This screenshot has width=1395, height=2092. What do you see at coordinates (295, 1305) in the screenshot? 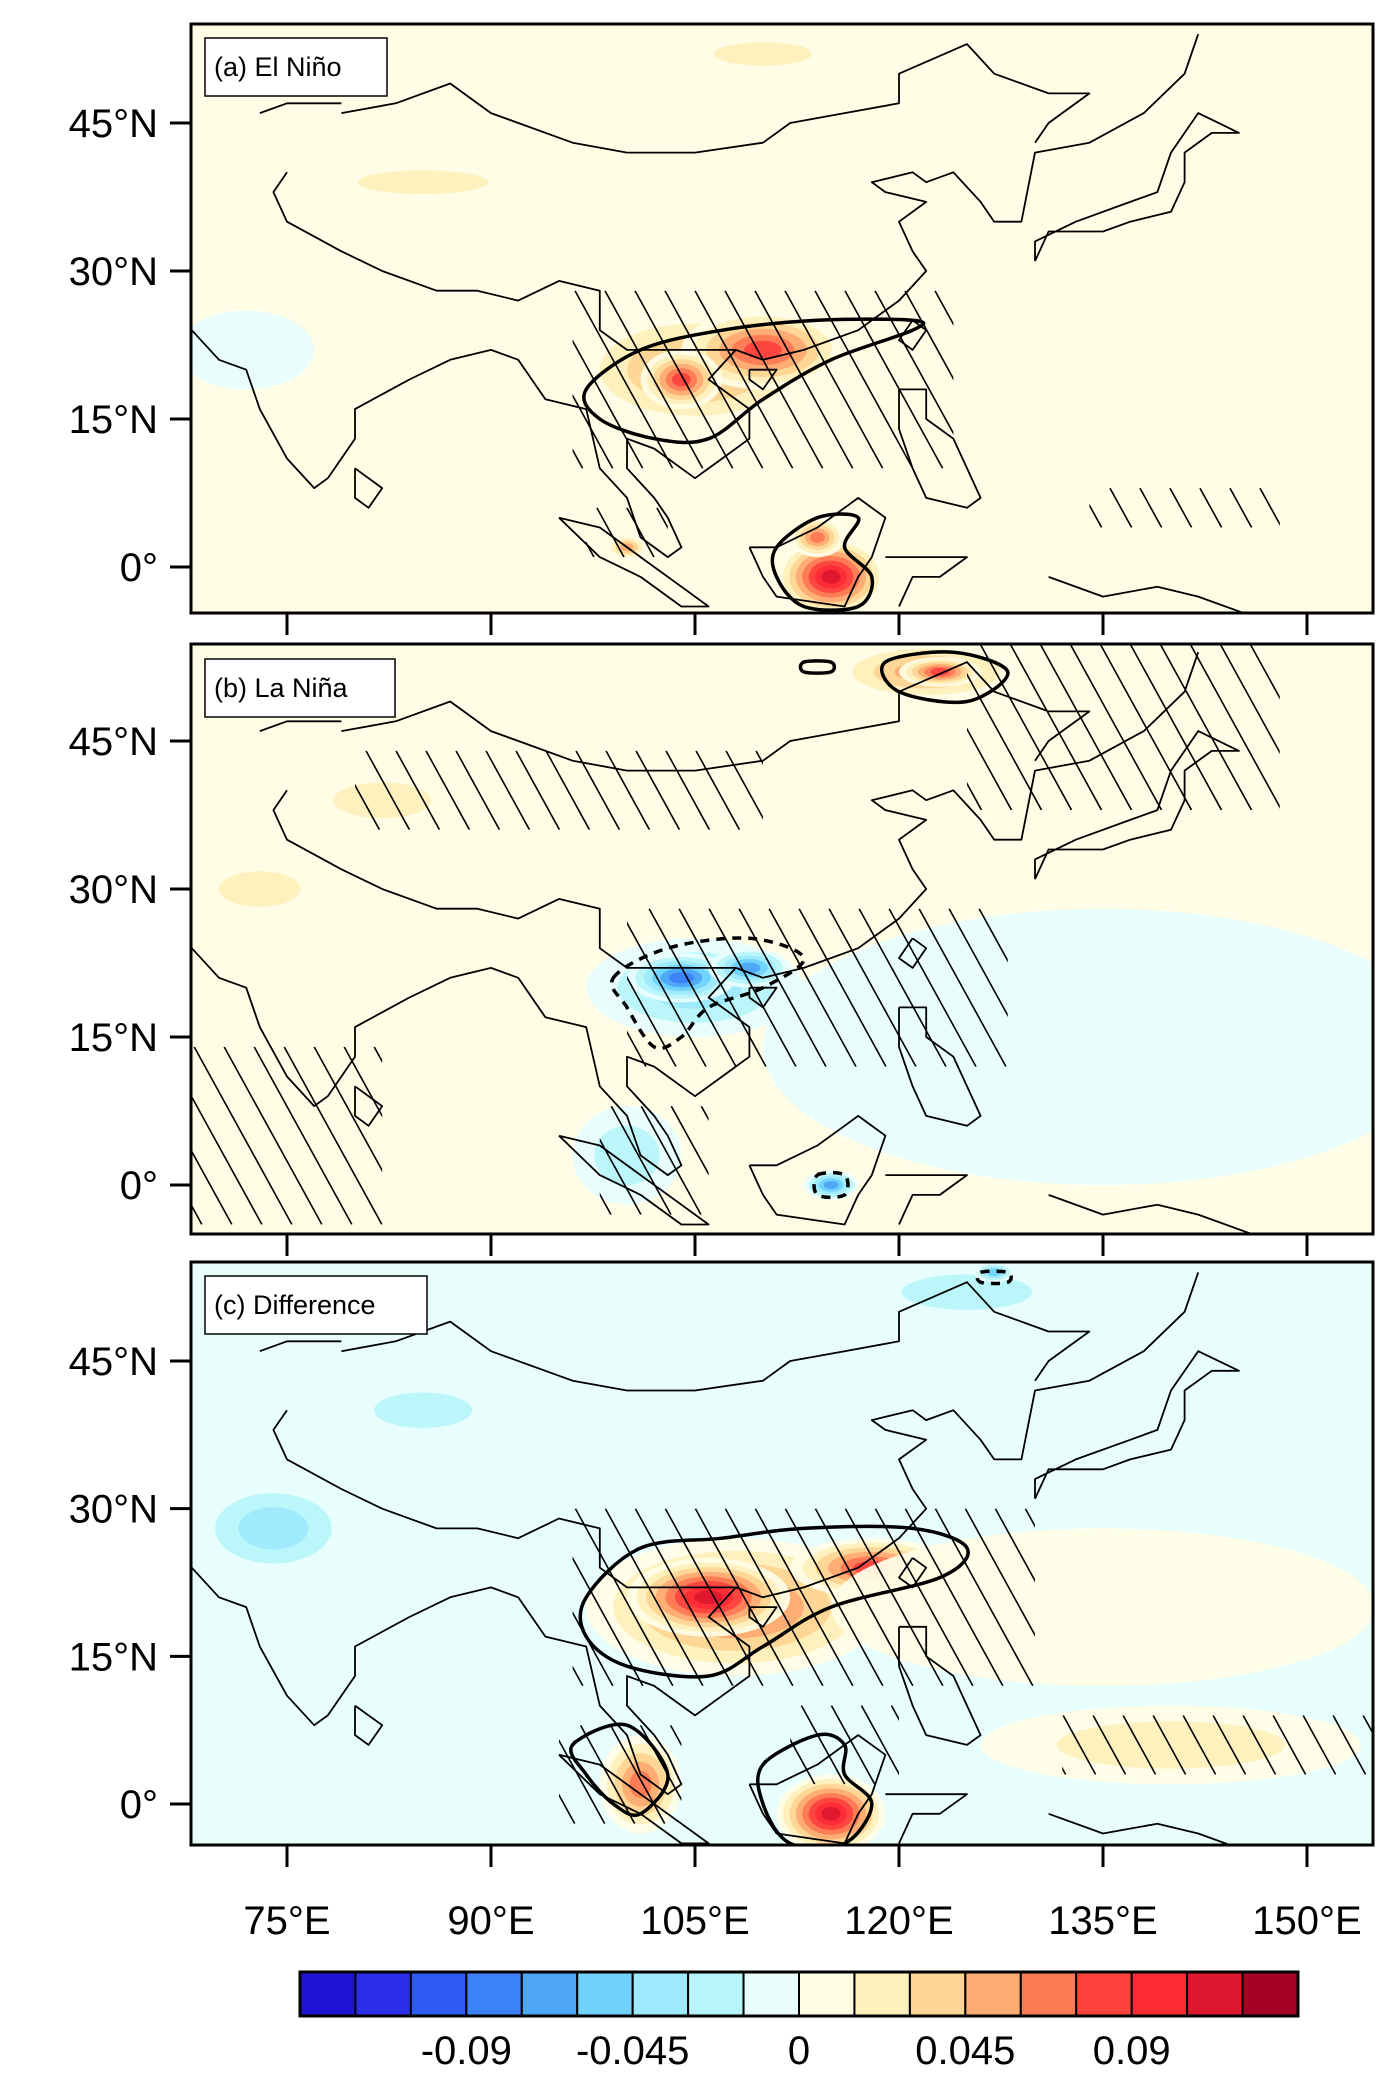
I see `panel-label: (c) Difference` at bounding box center [295, 1305].